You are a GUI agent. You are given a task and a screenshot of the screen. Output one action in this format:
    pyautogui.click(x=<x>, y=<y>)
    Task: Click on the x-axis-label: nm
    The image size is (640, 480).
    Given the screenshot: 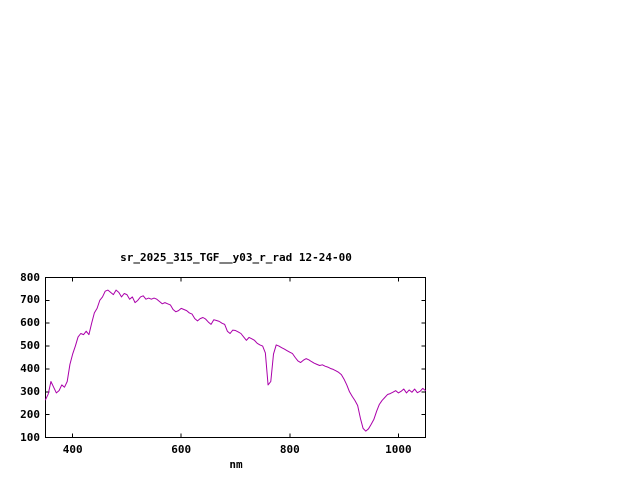 What is the action you would take?
    pyautogui.click(x=236, y=464)
    